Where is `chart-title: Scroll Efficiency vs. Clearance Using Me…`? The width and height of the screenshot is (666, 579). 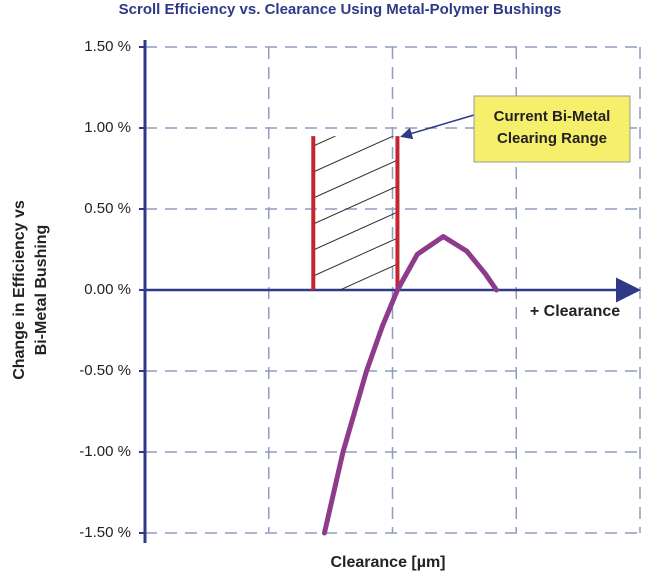
chart-title: Scroll Efficiency vs. Clearance Using Me… is located at coordinates (340, 9).